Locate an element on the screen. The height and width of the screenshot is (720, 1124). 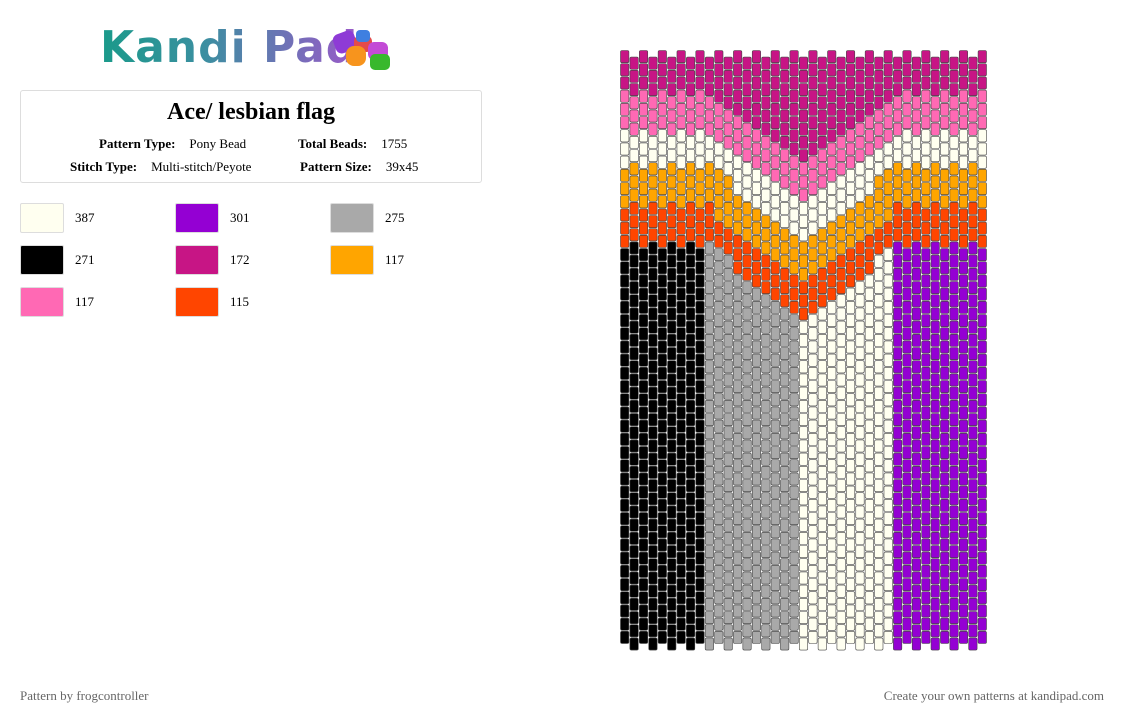
logo: Kandi Pad is located at coordinates (229, 47).